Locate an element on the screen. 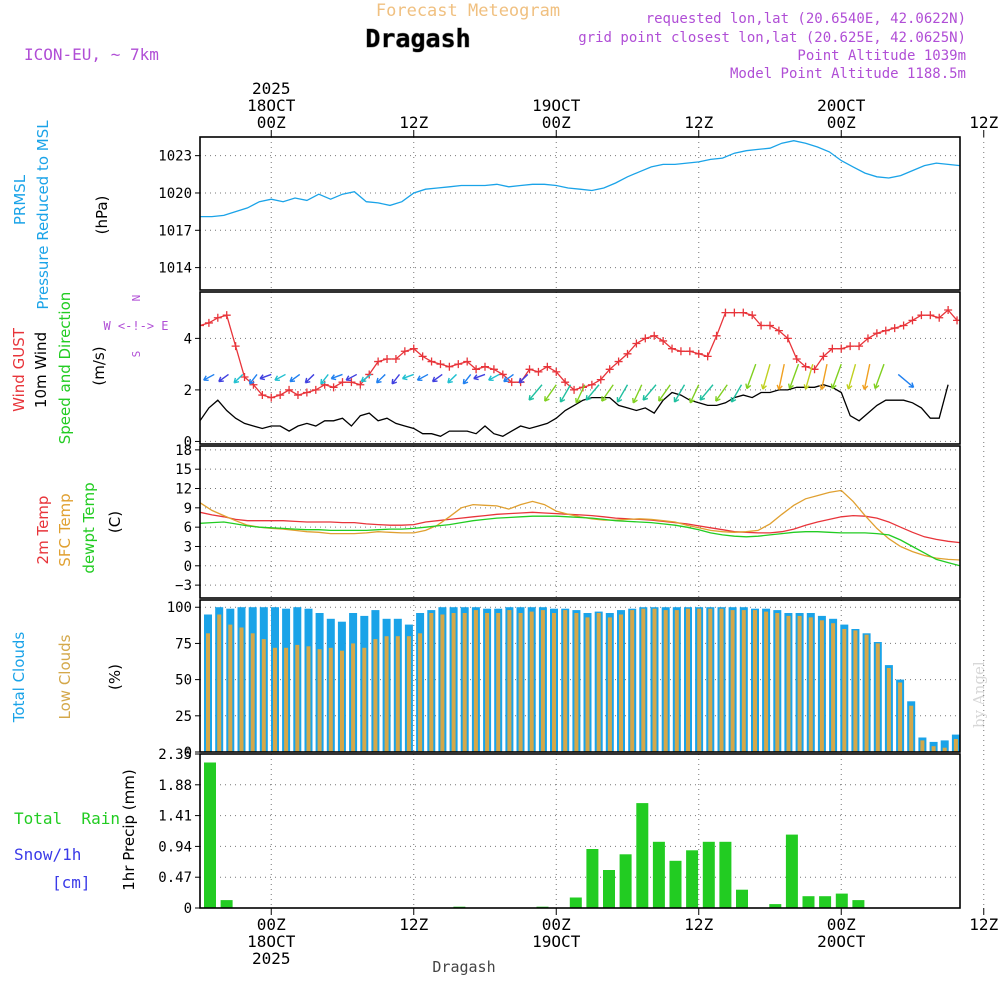  clouds-data is located at coordinates (597, 679).